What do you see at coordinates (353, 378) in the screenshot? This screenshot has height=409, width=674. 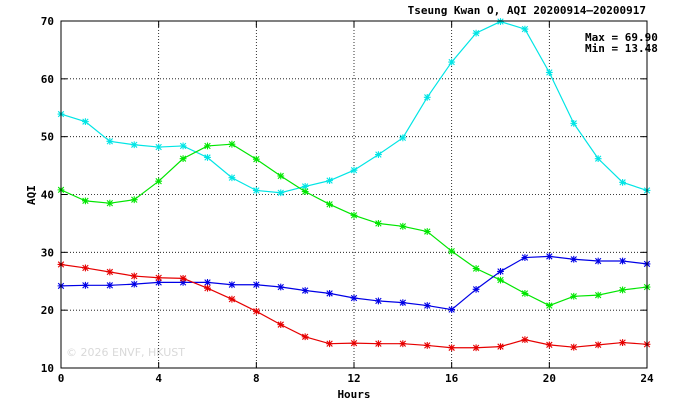 I see `x-tick-label: 12` at bounding box center [353, 378].